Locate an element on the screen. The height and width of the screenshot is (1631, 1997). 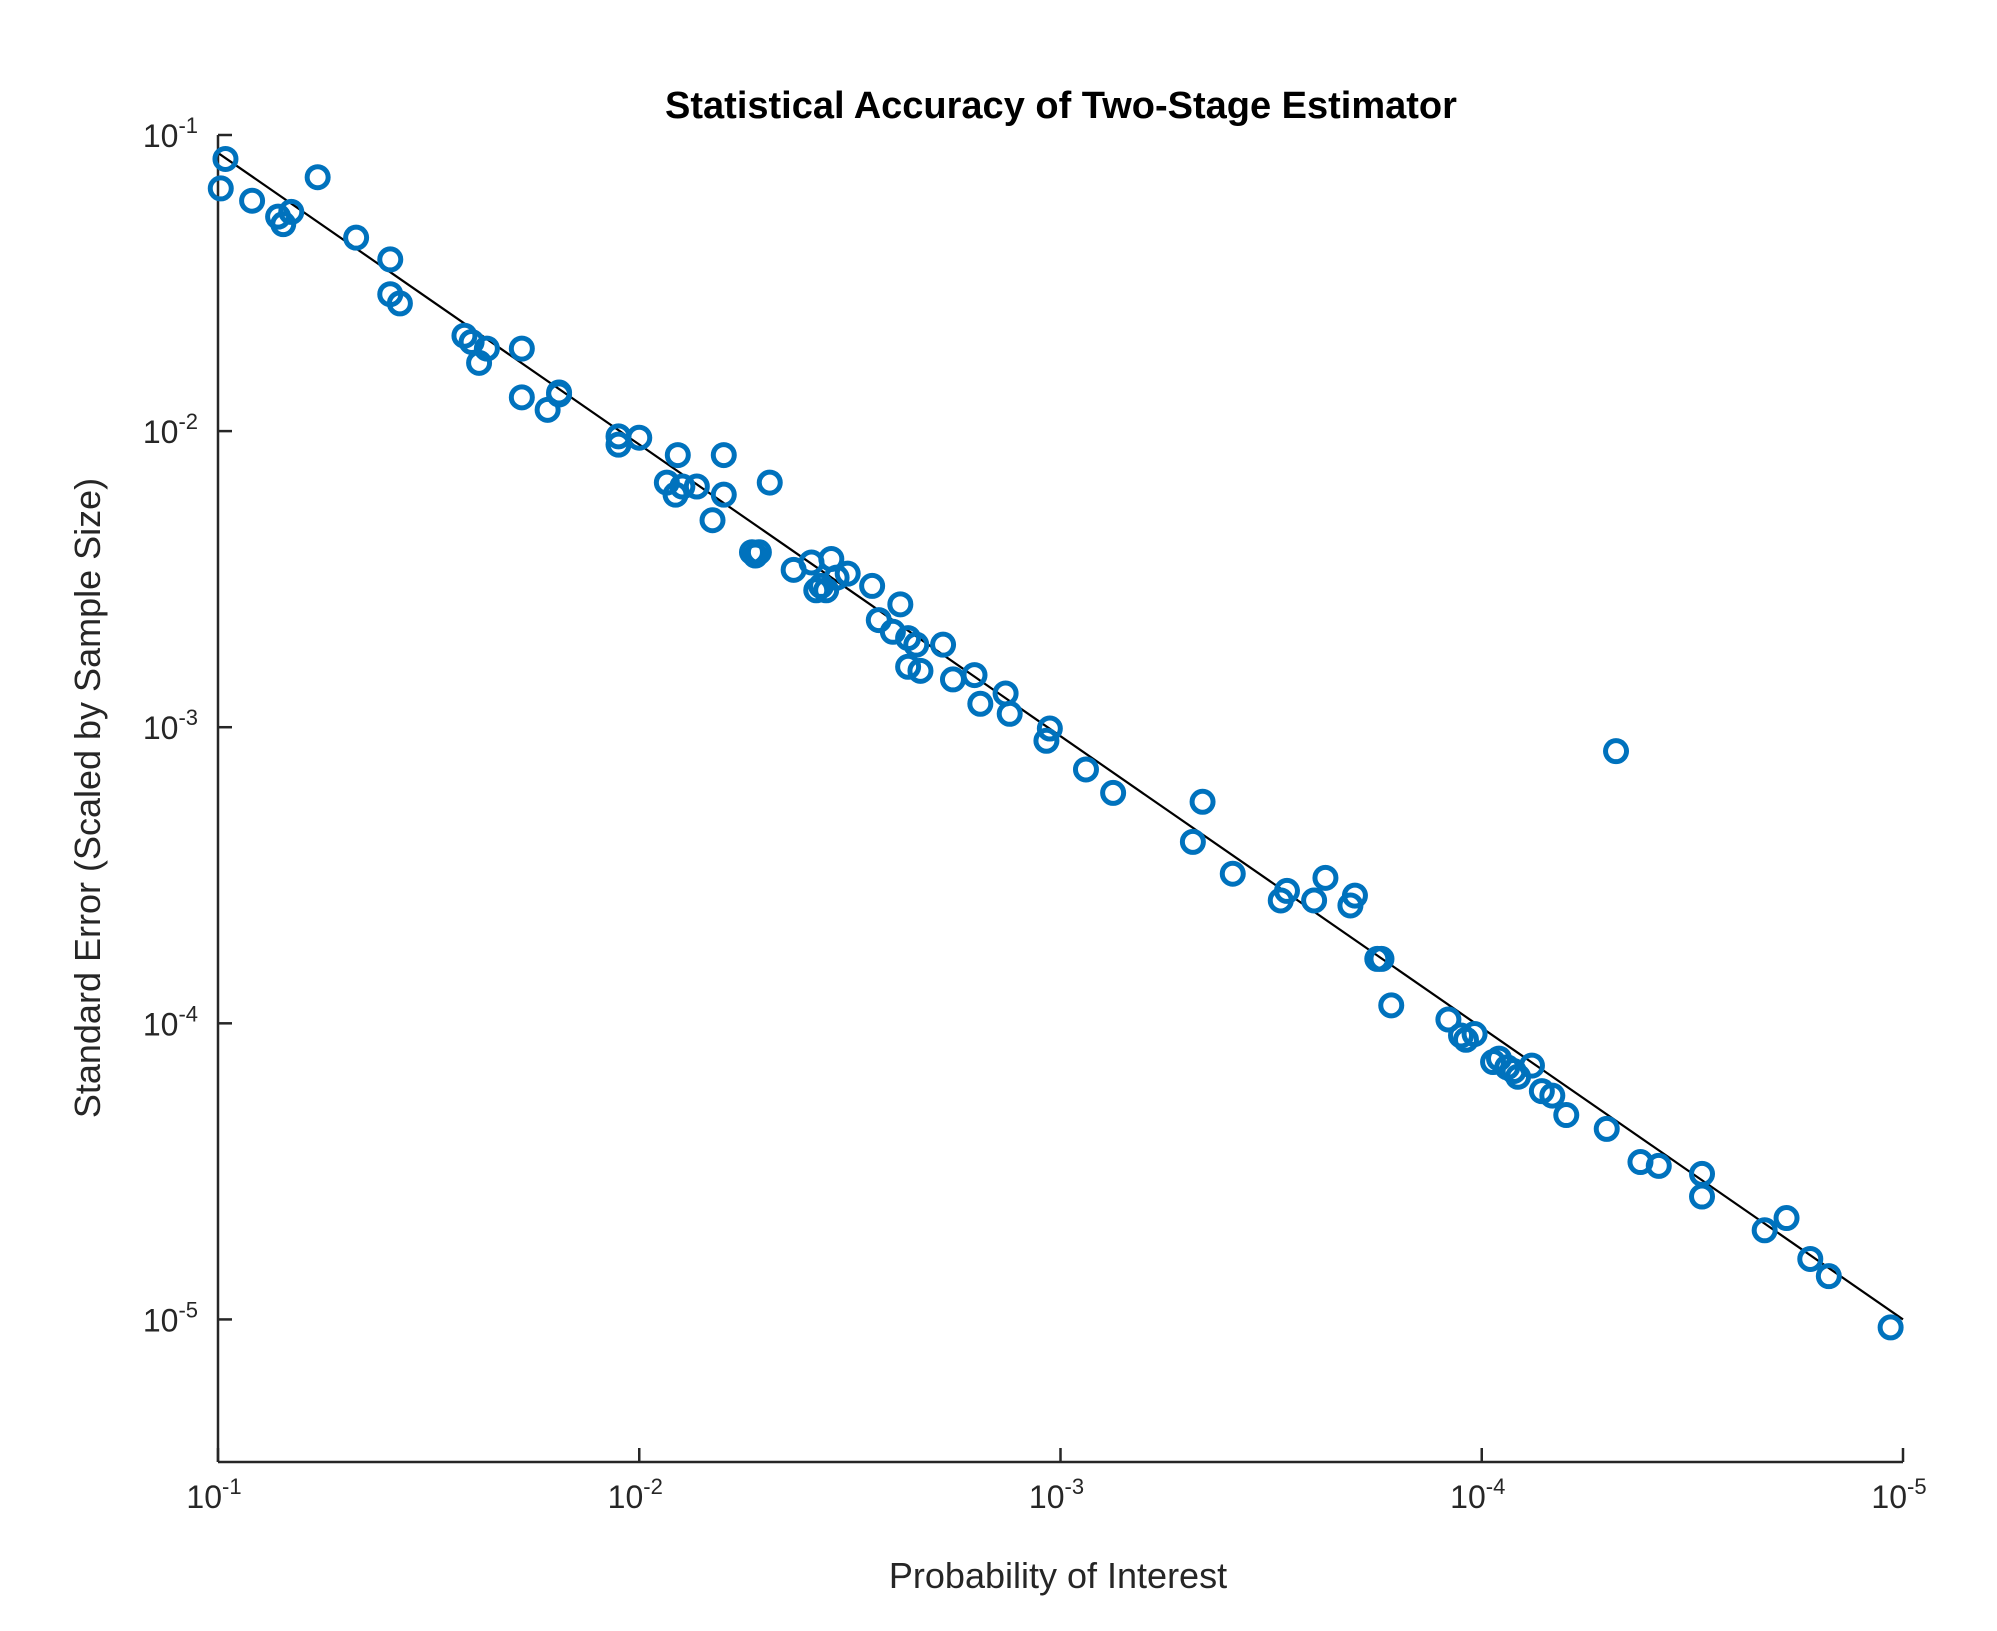
x-axis-label: Probability of Interest is located at coordinates (1058, 1575).